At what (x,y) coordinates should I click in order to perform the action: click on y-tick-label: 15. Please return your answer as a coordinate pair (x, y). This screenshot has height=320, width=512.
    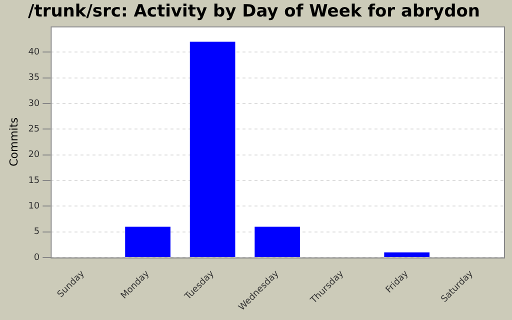
    Looking at the image, I should click on (34, 181).